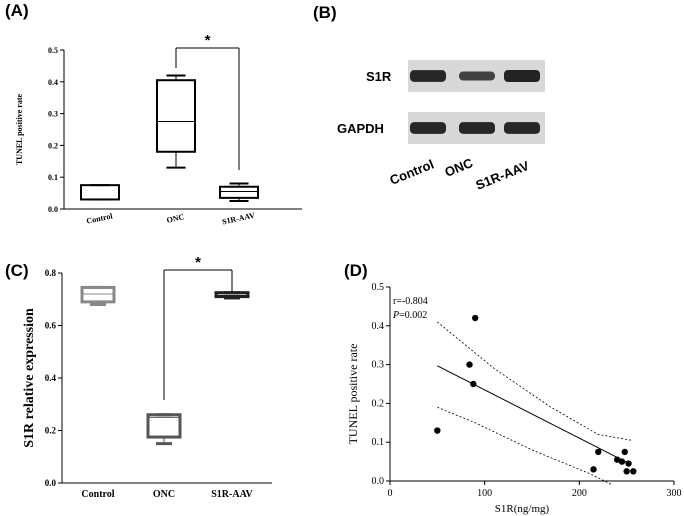 This screenshot has width=684, height=516. I want to click on lane-label: Control, so click(412, 172).